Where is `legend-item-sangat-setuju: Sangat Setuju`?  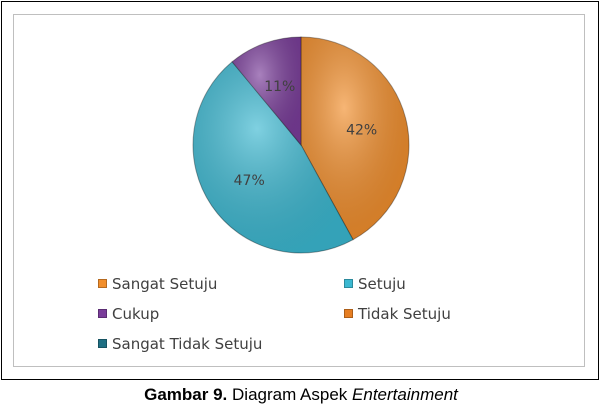 legend-item-sangat-setuju: Sangat Setuju is located at coordinates (157, 284).